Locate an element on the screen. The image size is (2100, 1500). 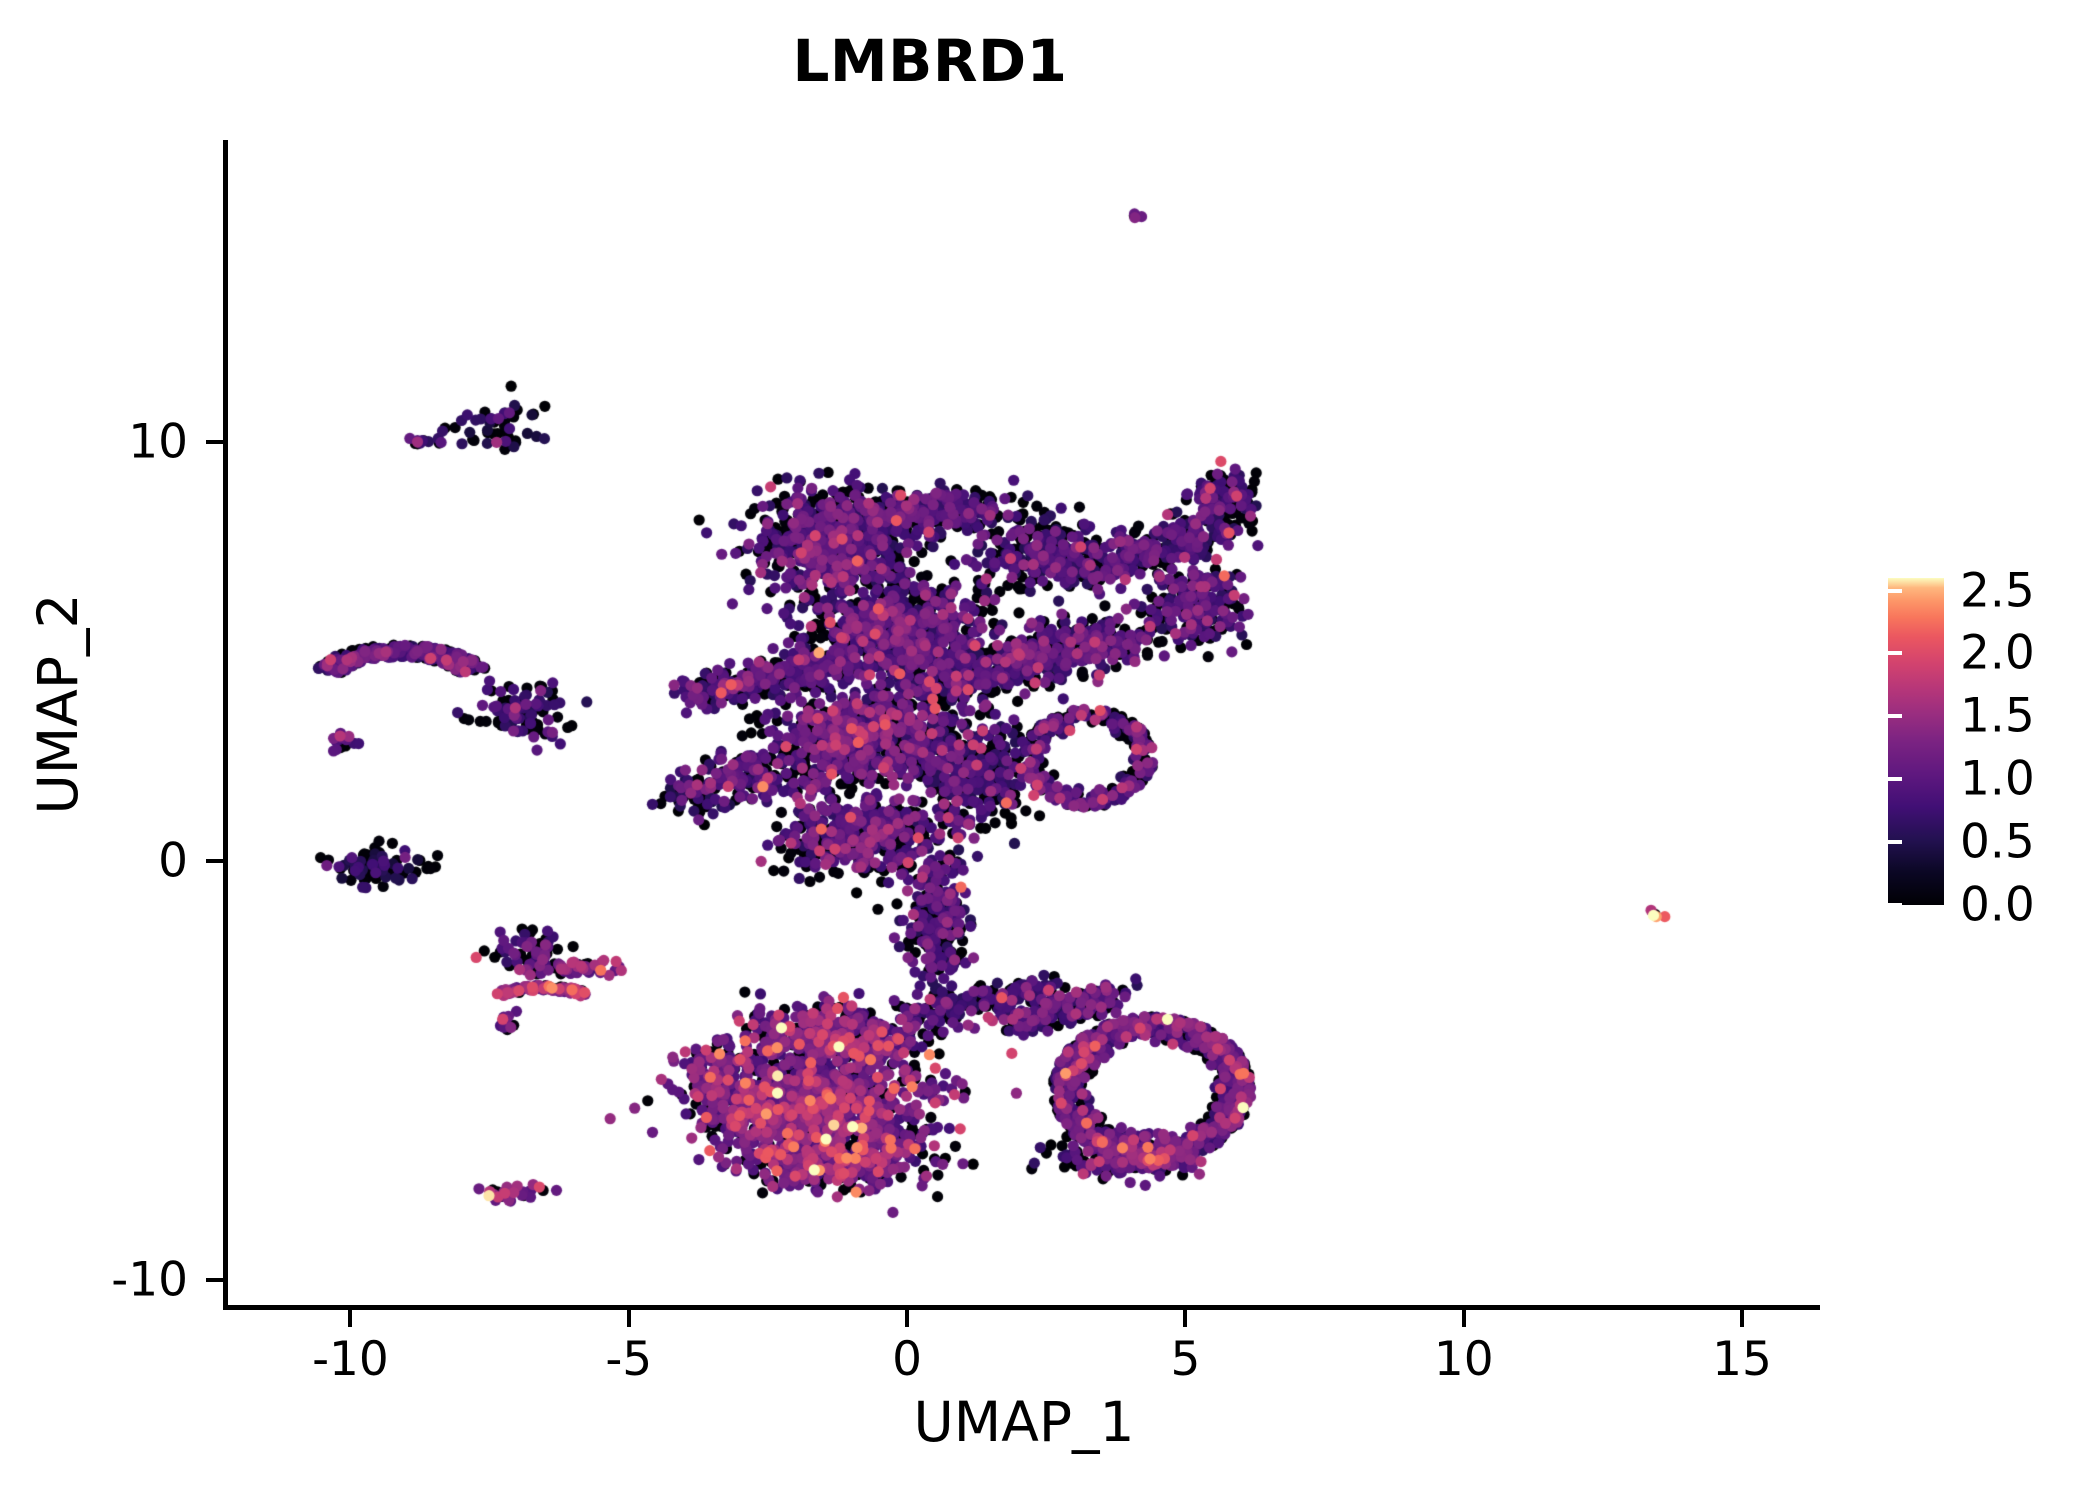
y-tick-label: -10 is located at coordinates (149, 1280).